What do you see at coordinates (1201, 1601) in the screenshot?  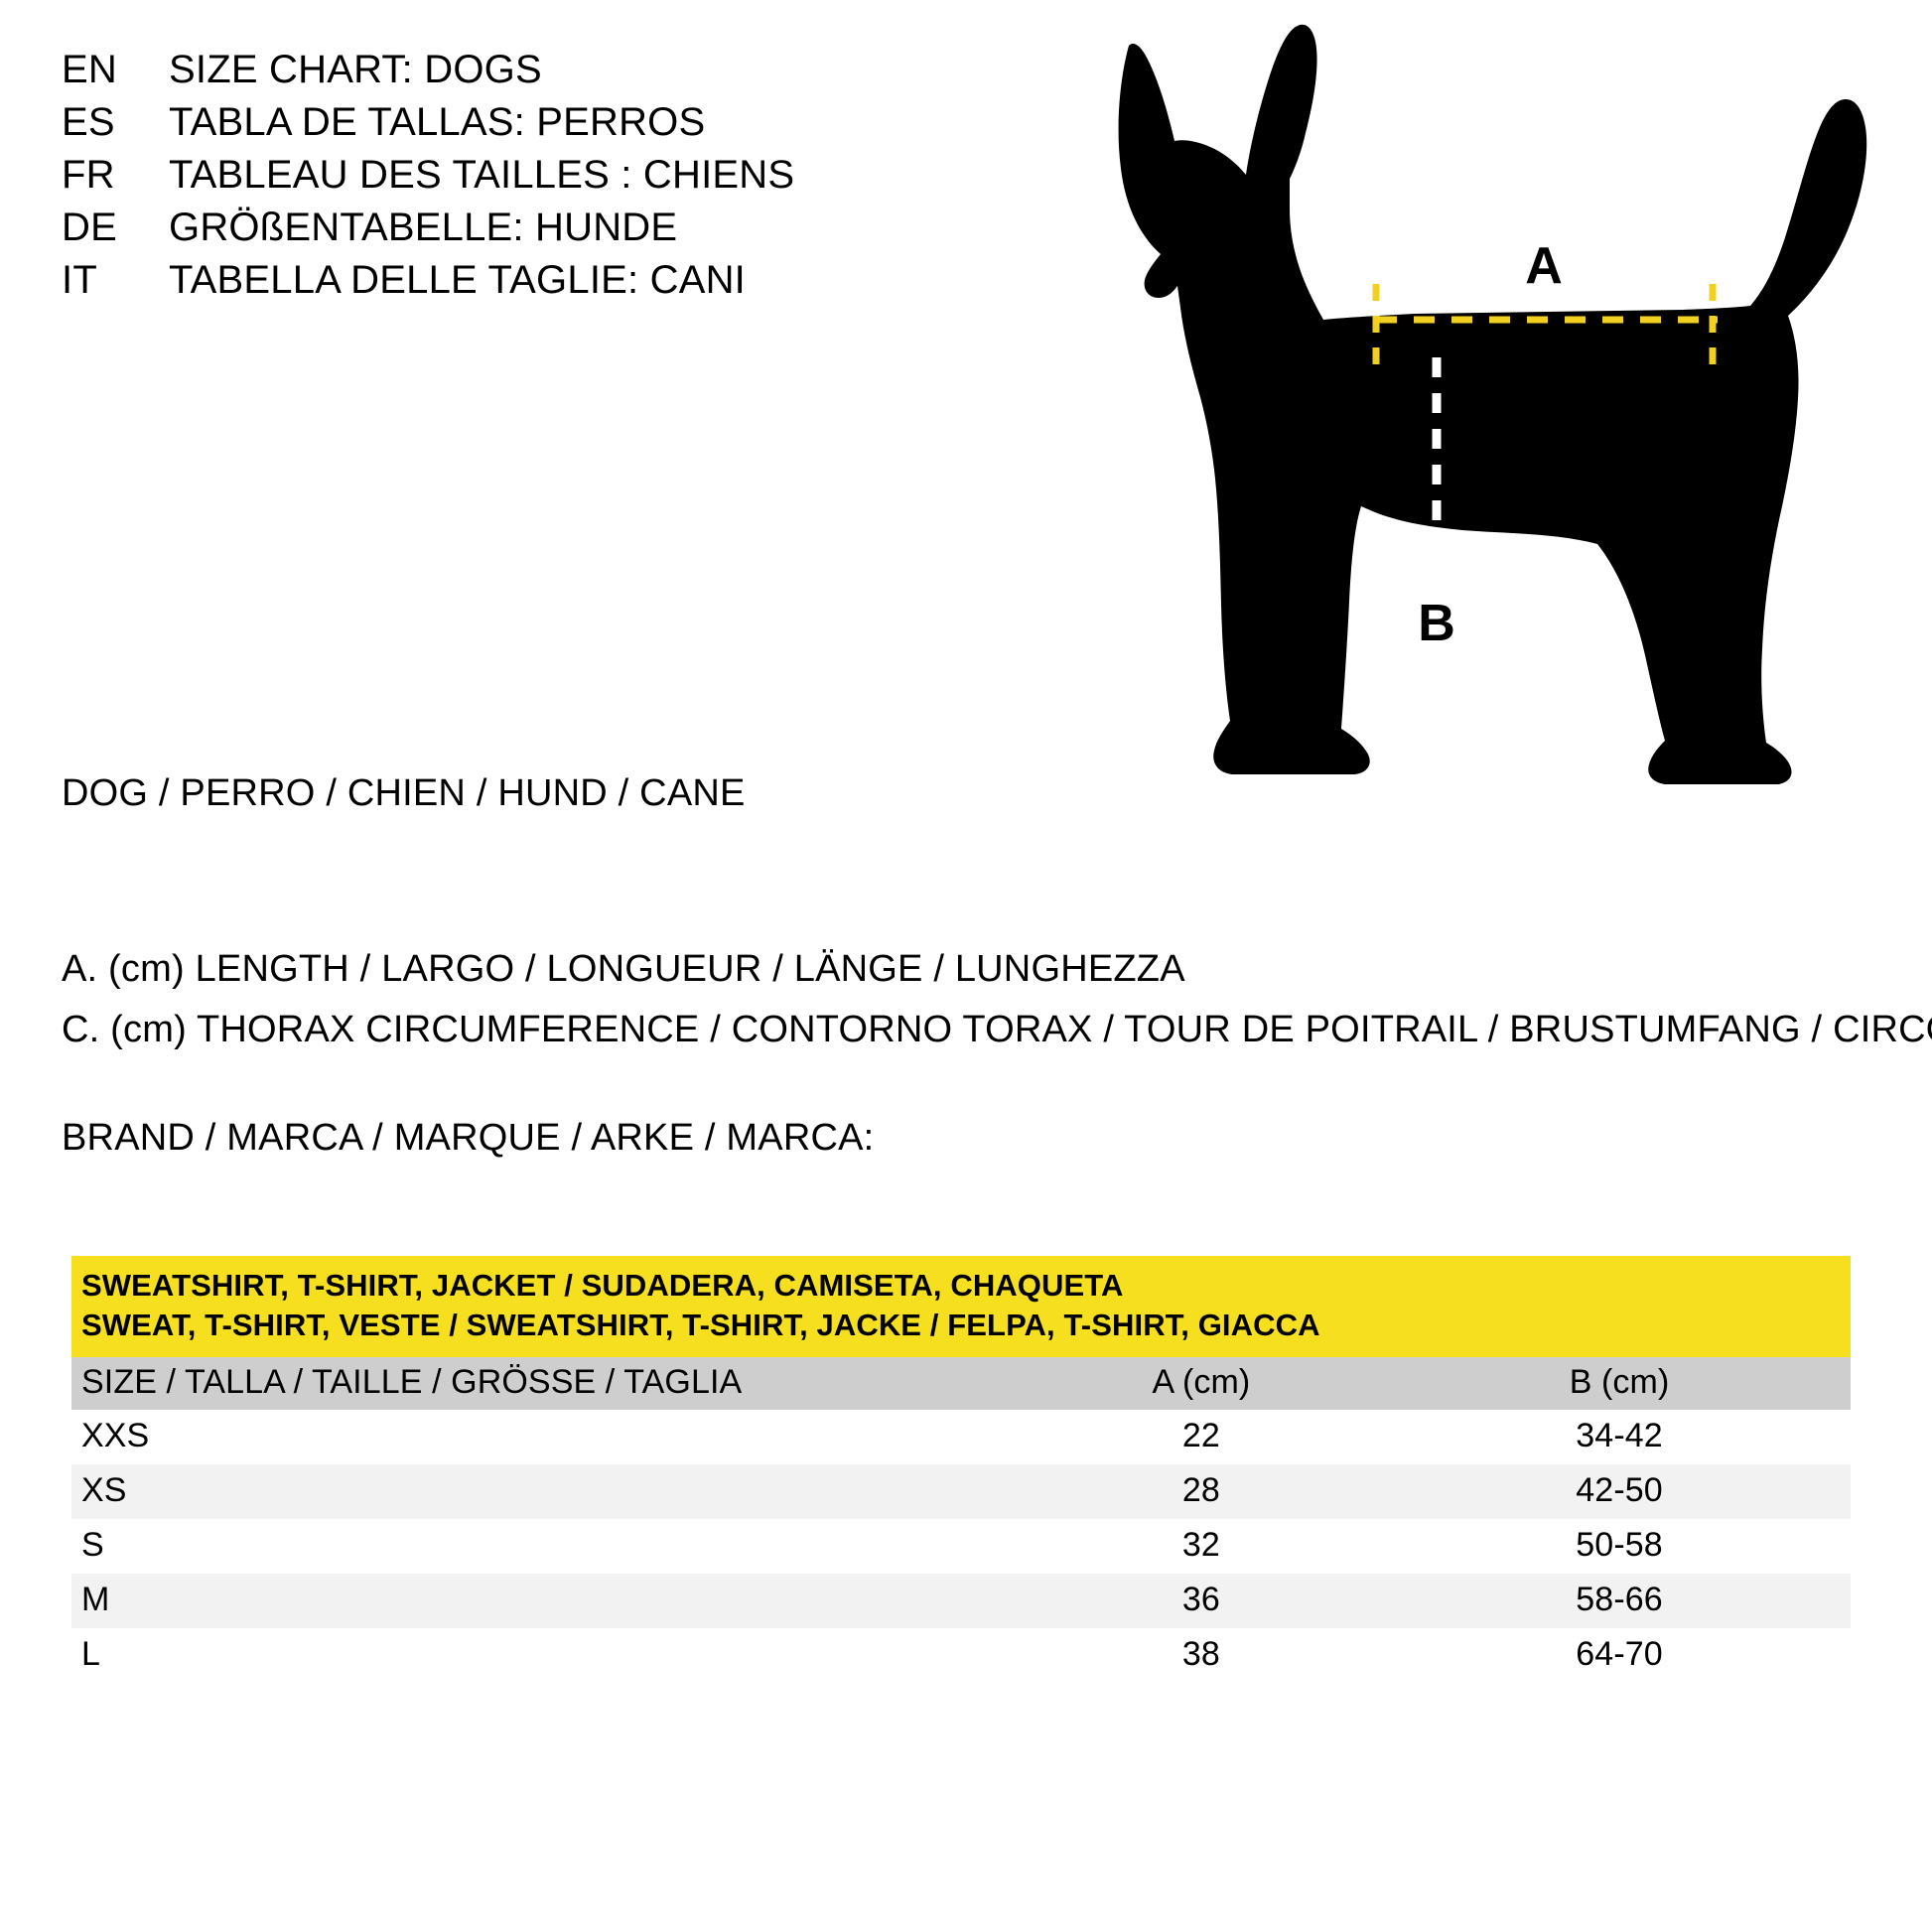 I see `cell-a: 36` at bounding box center [1201, 1601].